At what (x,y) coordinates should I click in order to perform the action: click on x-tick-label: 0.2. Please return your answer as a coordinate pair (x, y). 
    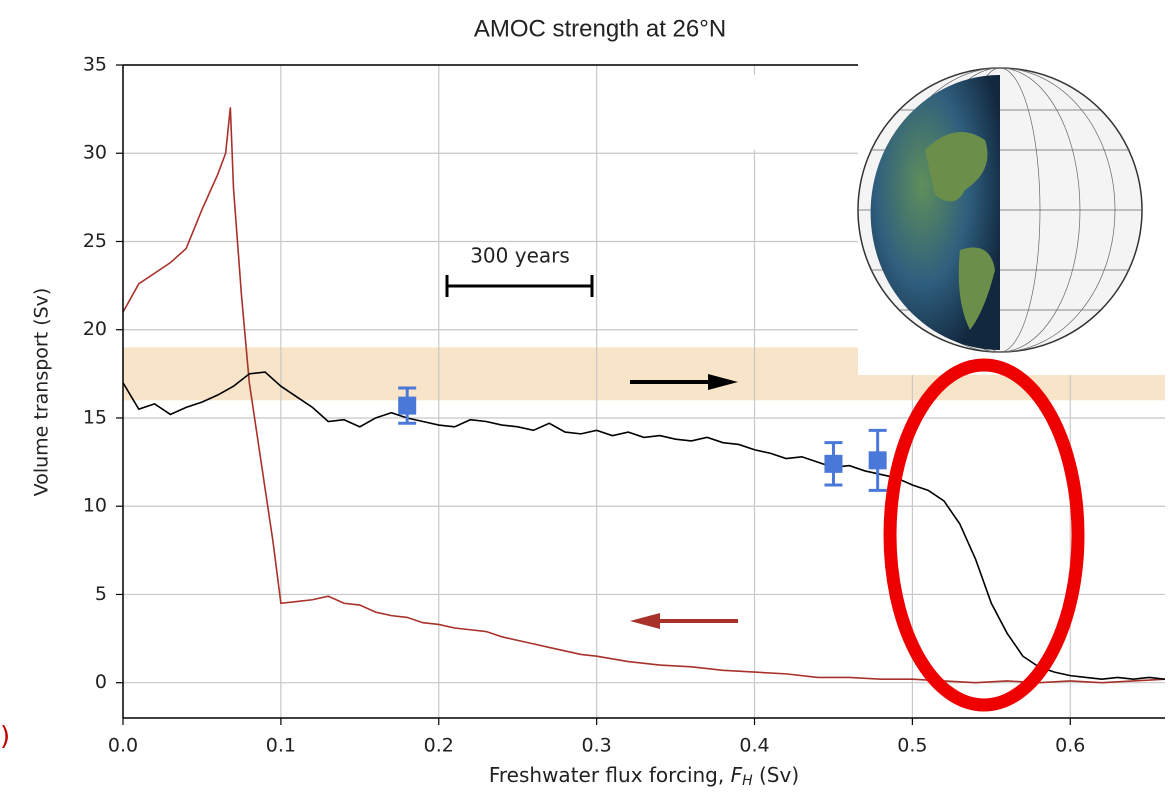
    Looking at the image, I should click on (439, 746).